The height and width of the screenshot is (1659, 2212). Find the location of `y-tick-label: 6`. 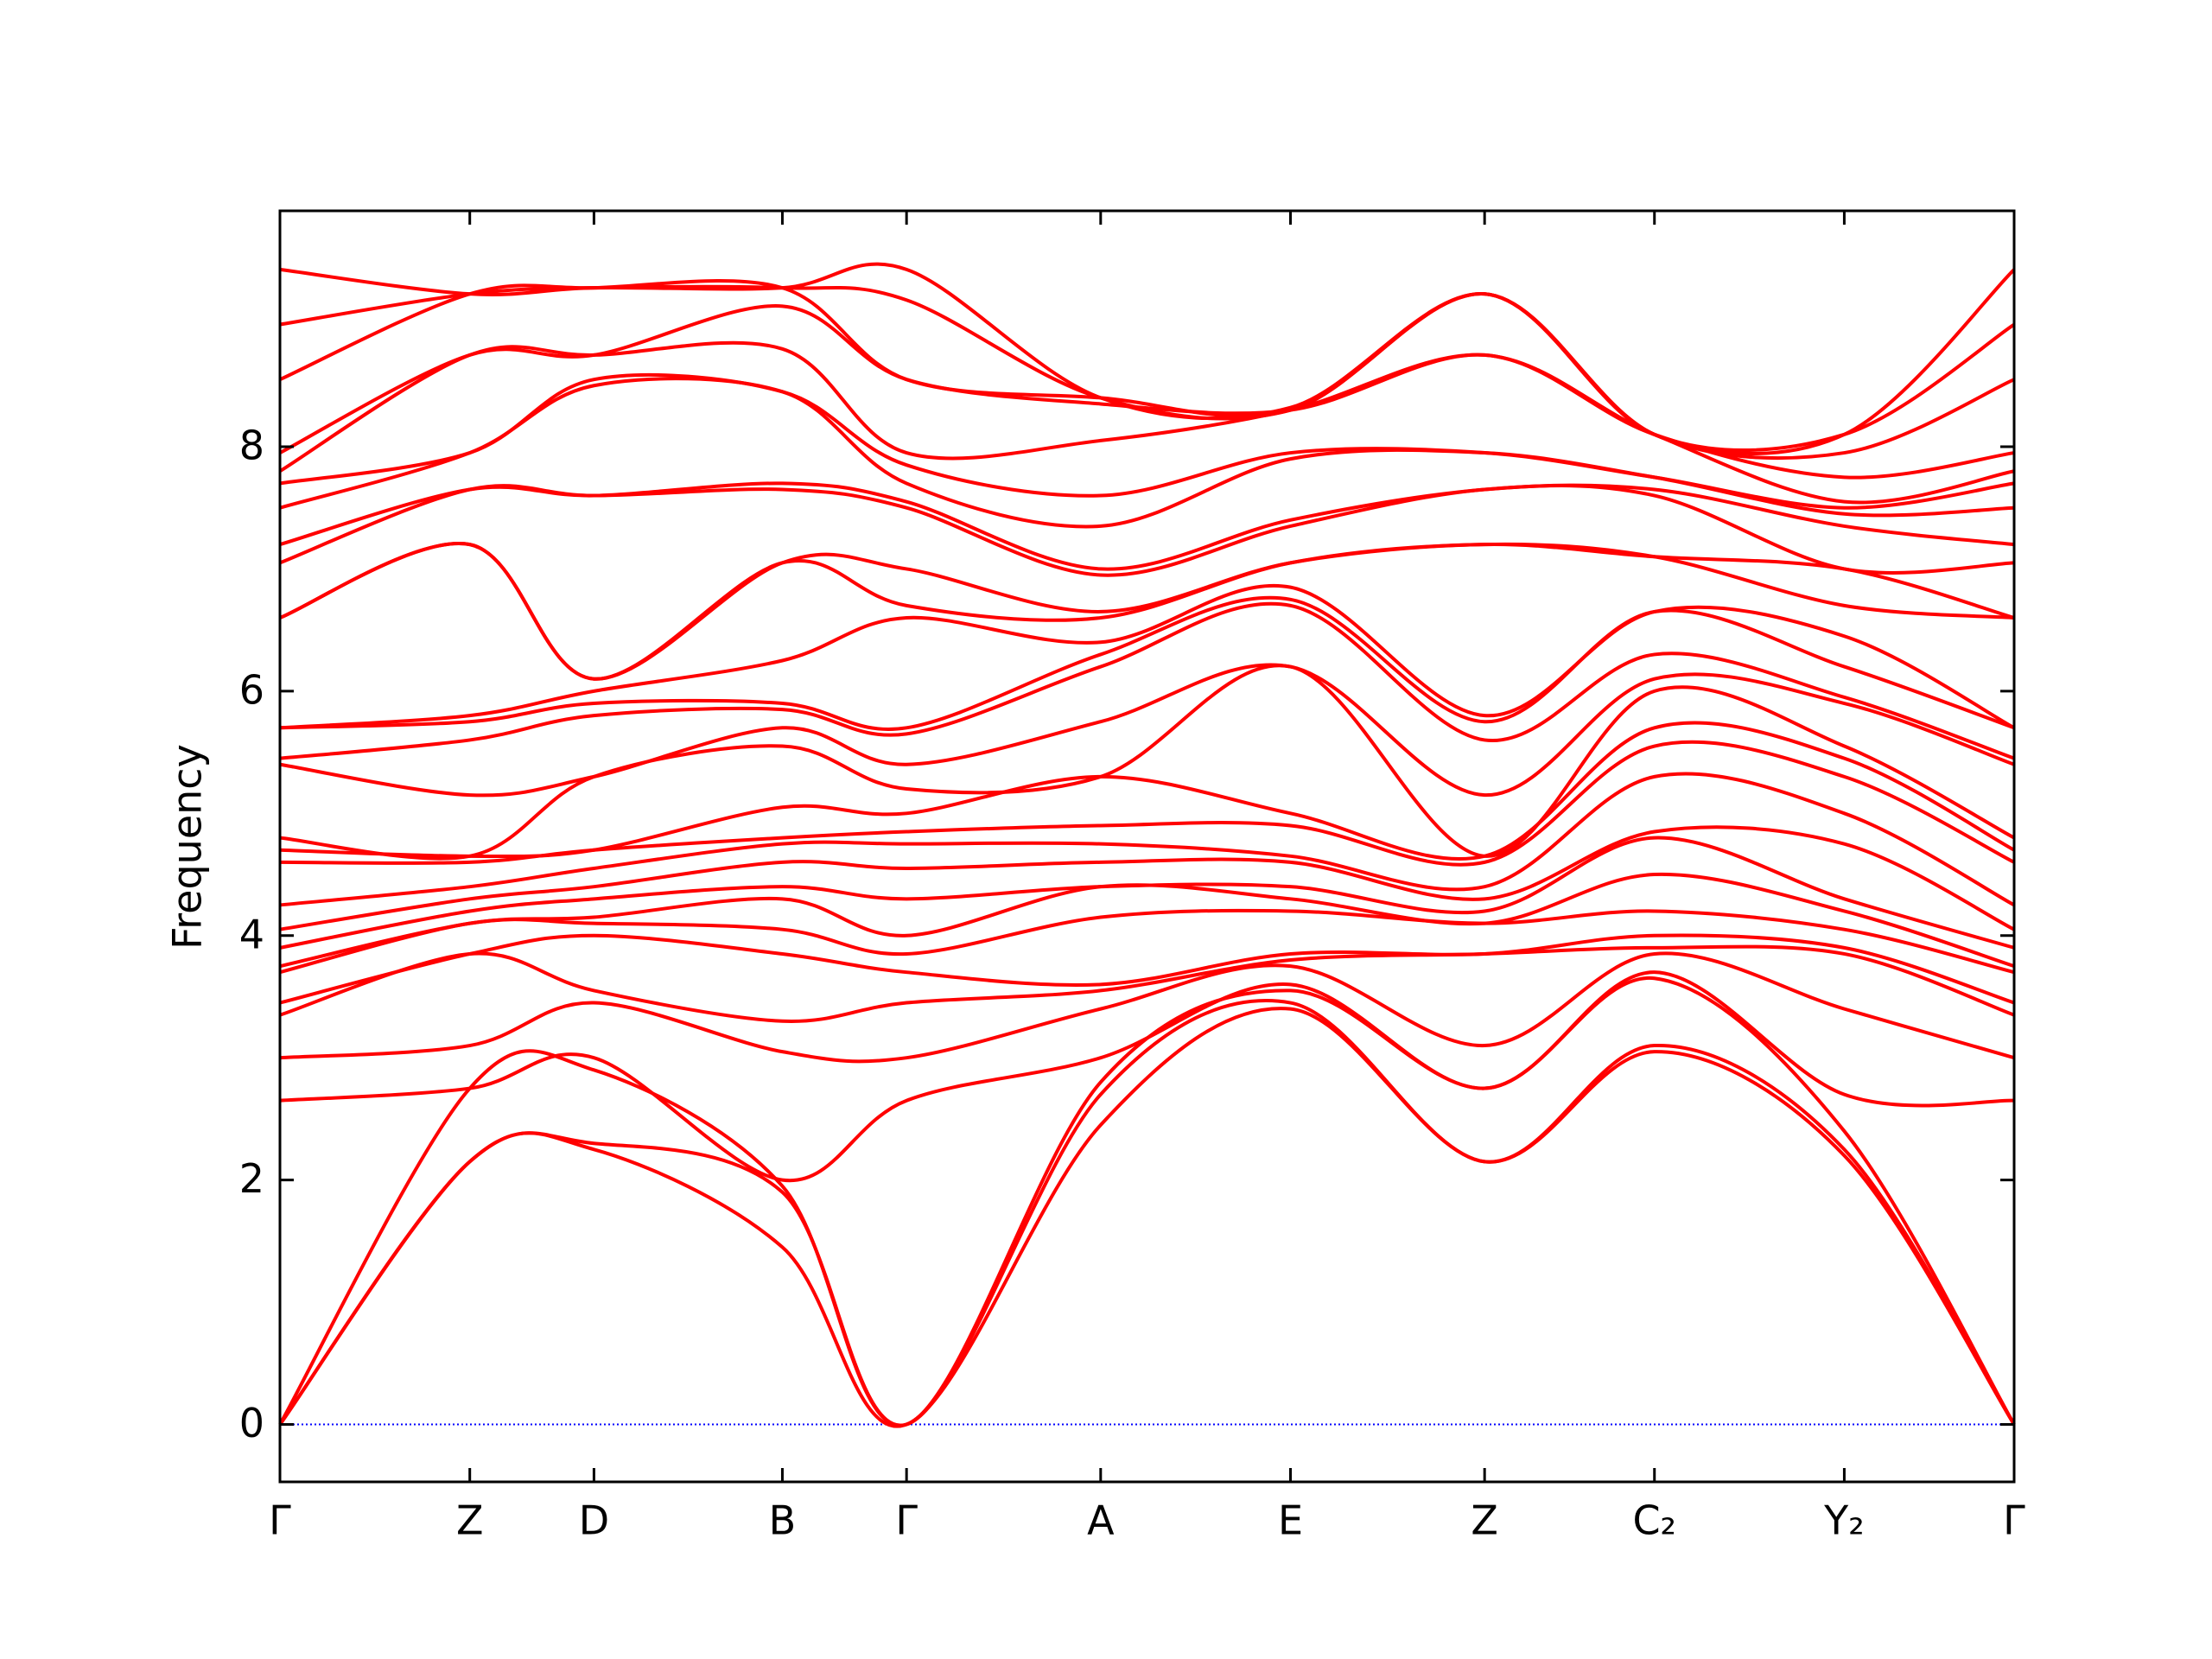

y-tick-label: 6 is located at coordinates (251, 689).